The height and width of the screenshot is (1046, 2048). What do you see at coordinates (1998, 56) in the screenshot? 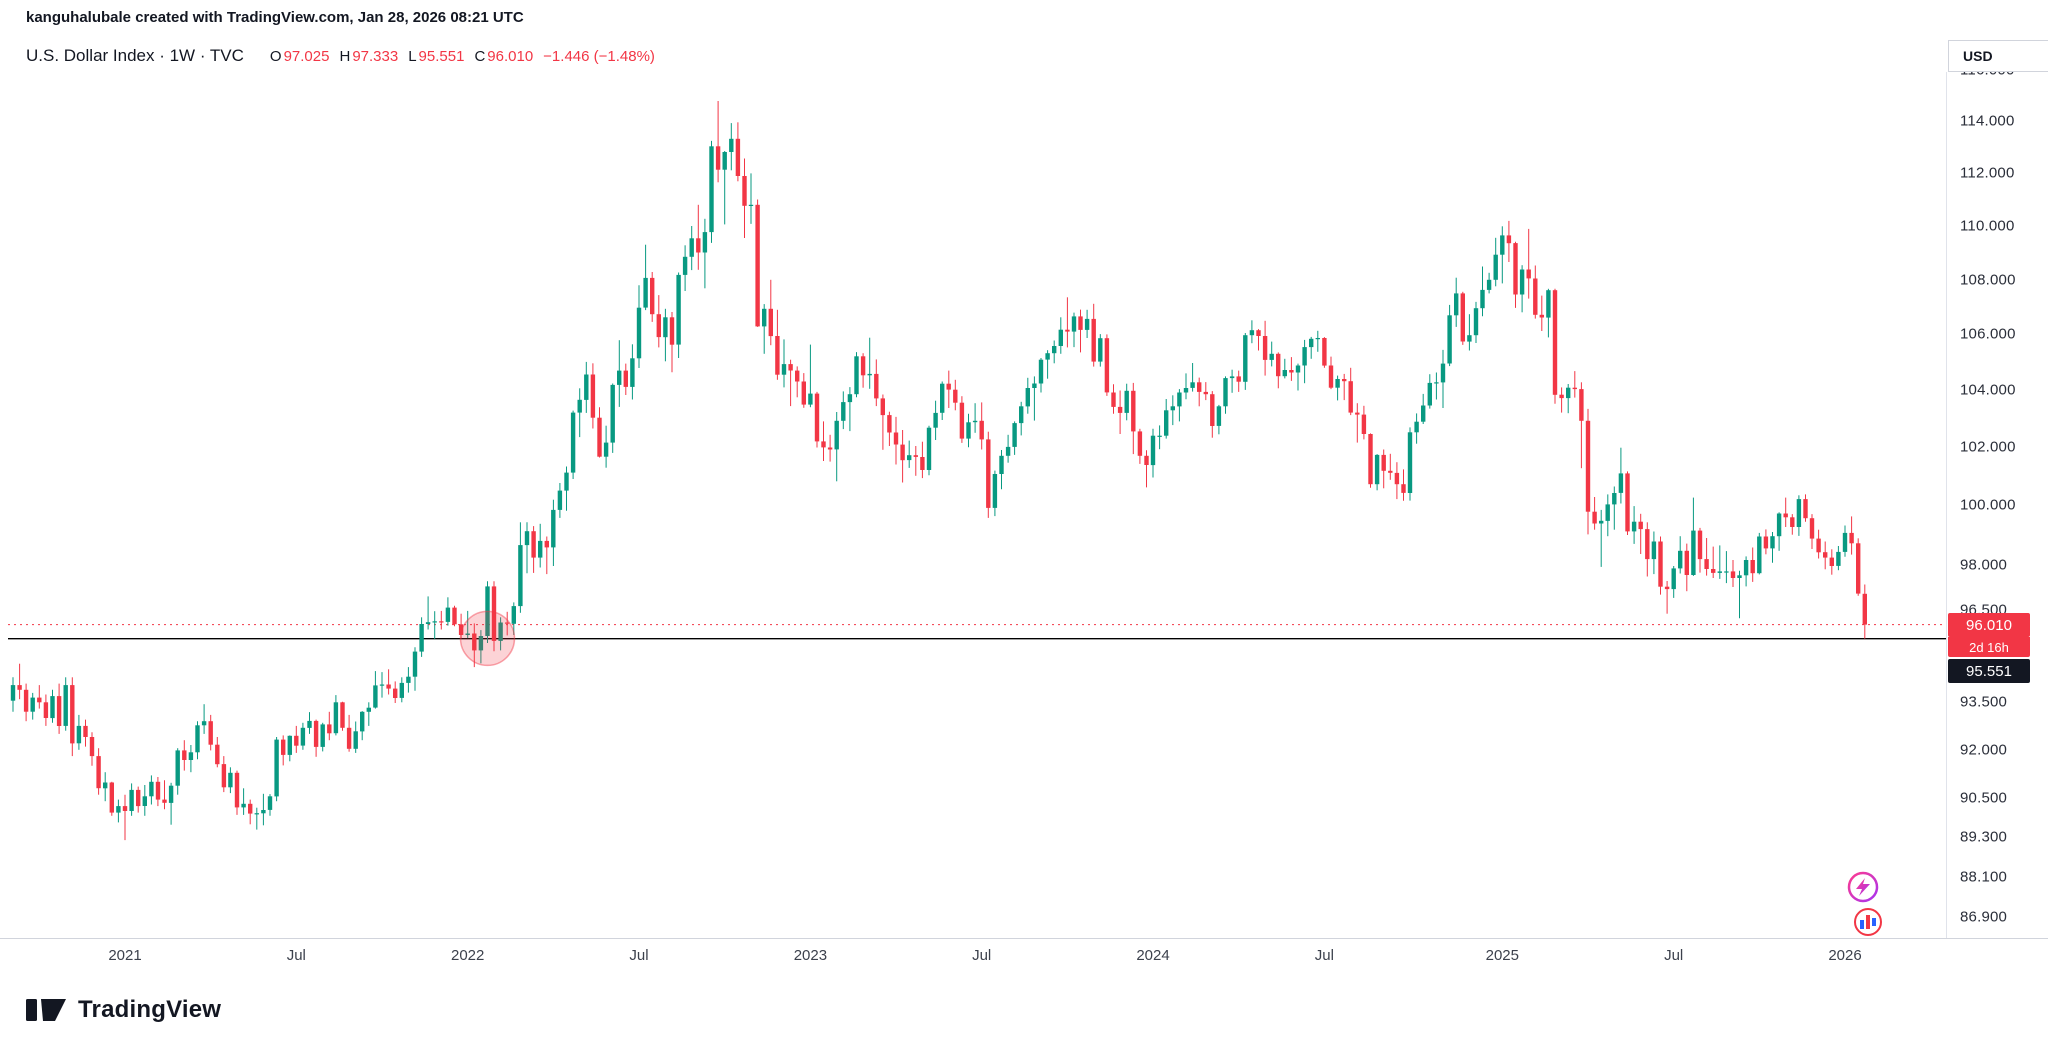
I see `price-scale-currency: USD` at bounding box center [1998, 56].